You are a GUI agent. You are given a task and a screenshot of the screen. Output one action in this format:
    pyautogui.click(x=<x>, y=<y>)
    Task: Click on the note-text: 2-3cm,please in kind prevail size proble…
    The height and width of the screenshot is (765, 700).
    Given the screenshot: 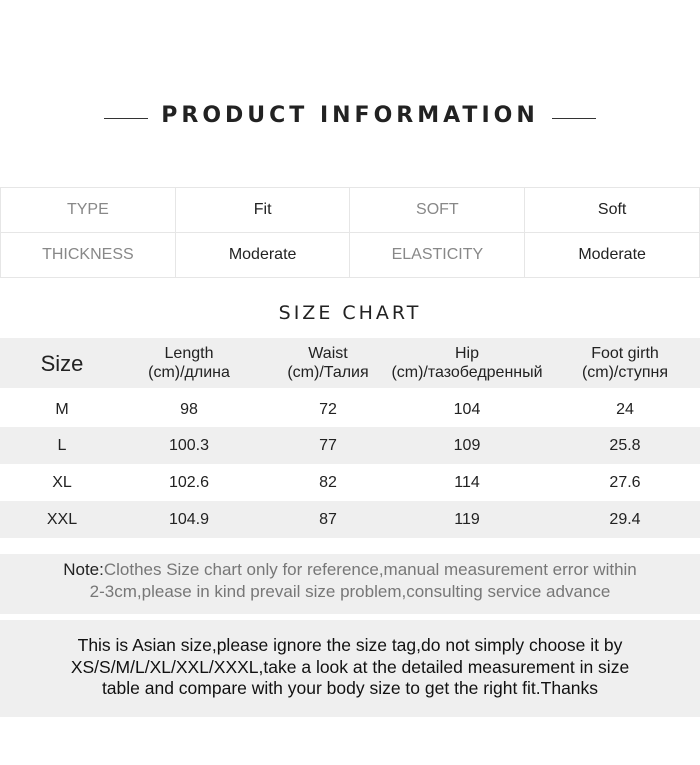 What is the action you would take?
    pyautogui.click(x=350, y=591)
    